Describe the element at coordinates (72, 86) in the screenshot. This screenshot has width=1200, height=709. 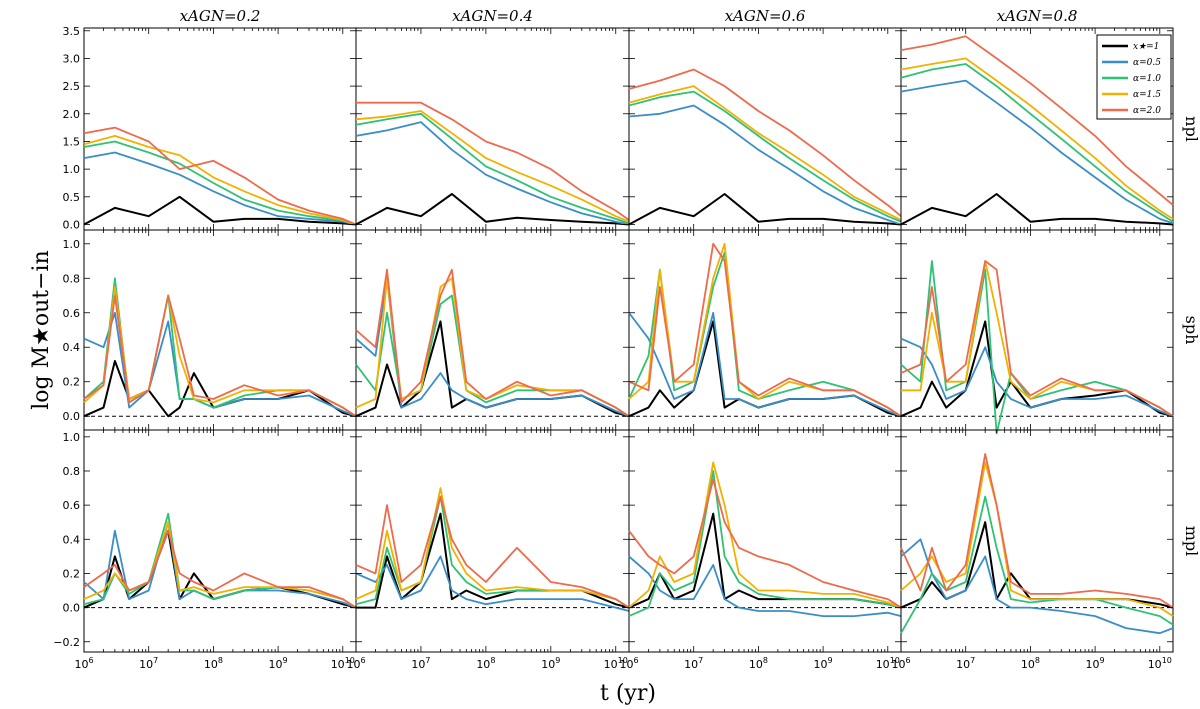
I see `y-tick-label: 2.5` at that location.